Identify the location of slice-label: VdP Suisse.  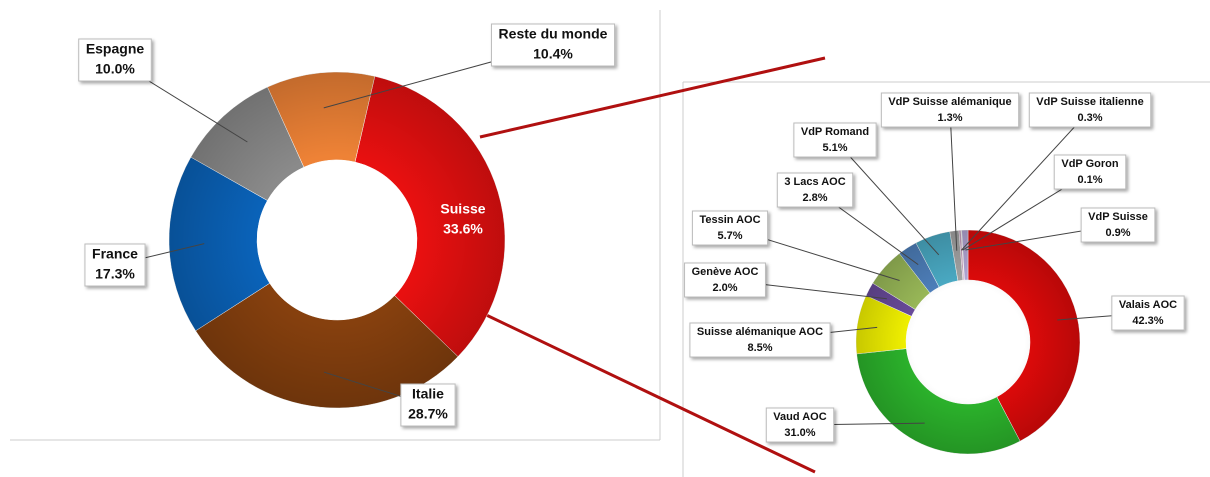
(1118, 217).